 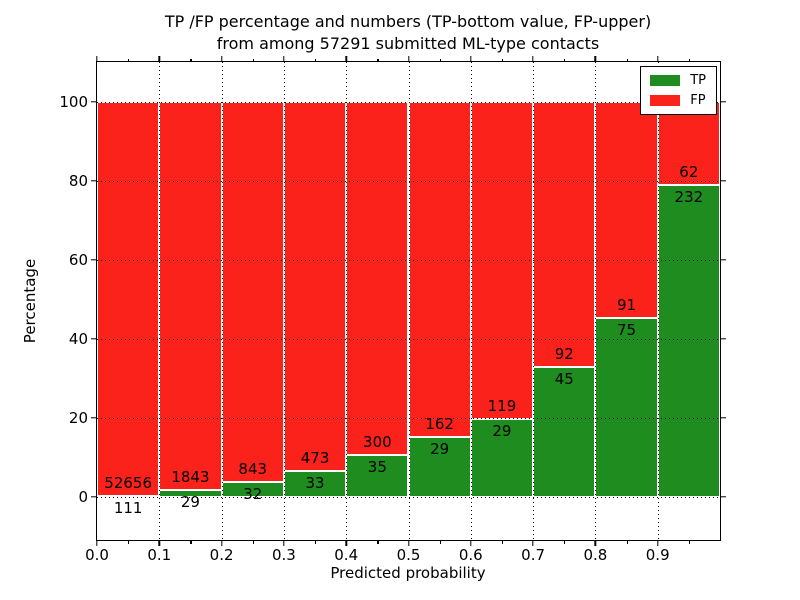 I want to click on gridline-x-0.1, so click(x=160, y=301).